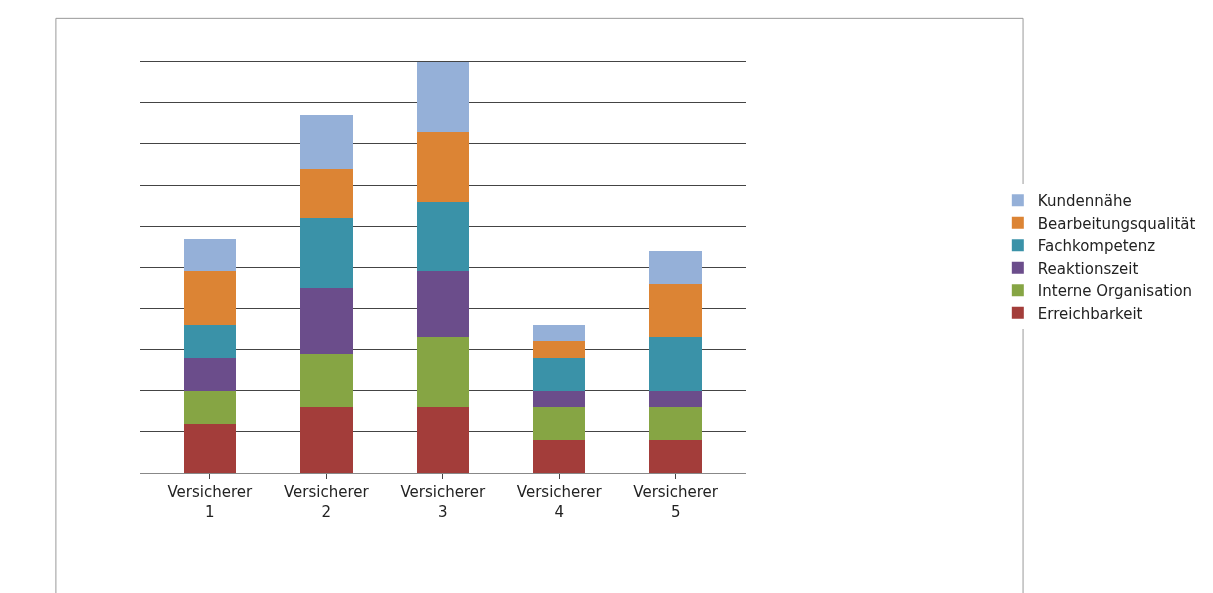 This screenshot has width=1213, height=593. I want to click on legend-label: Erreichbarkeit, so click(1090, 313).